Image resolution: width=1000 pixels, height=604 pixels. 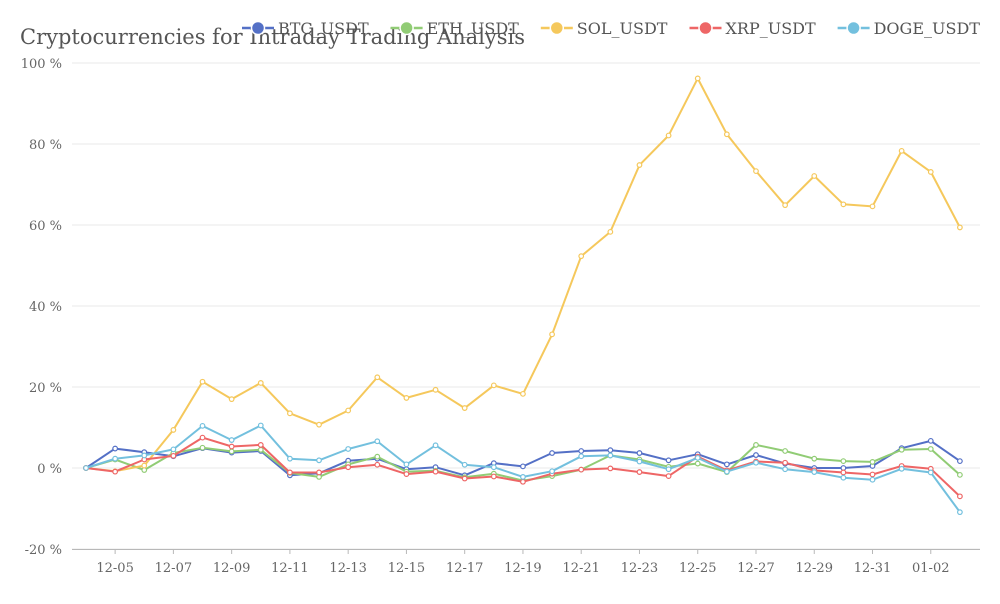 What do you see at coordinates (604, 28) in the screenshot?
I see `legend-item-sol-usdt: SOL_USDT` at bounding box center [604, 28].